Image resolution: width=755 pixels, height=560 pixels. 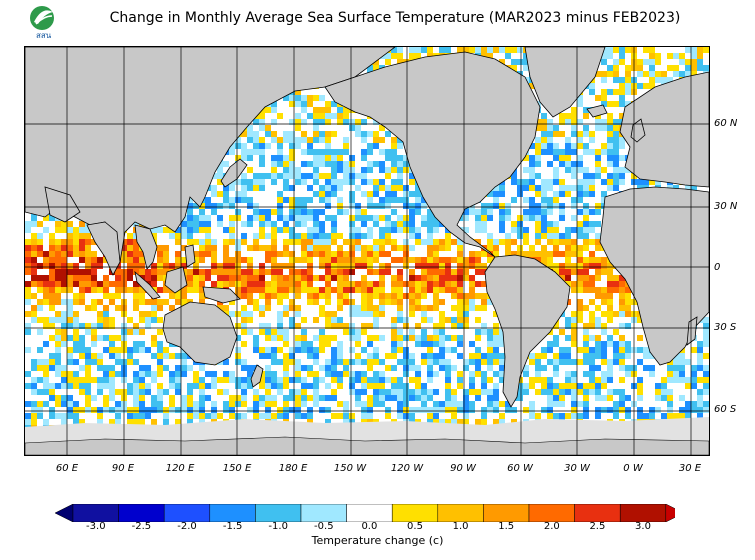 What do you see at coordinates (103, 248) in the screenshot?
I see `india` at bounding box center [103, 248].